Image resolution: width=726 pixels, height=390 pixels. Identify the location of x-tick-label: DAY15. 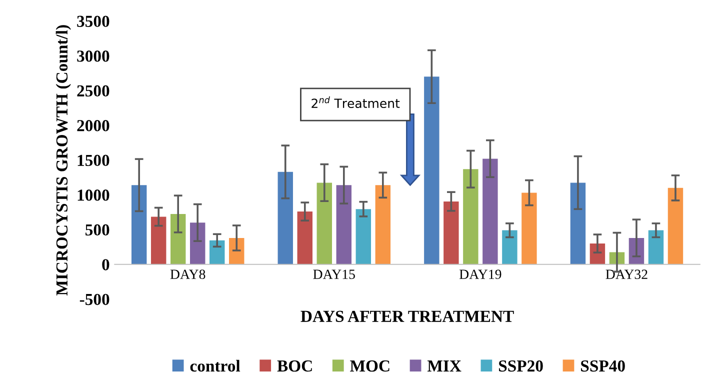
(334, 275).